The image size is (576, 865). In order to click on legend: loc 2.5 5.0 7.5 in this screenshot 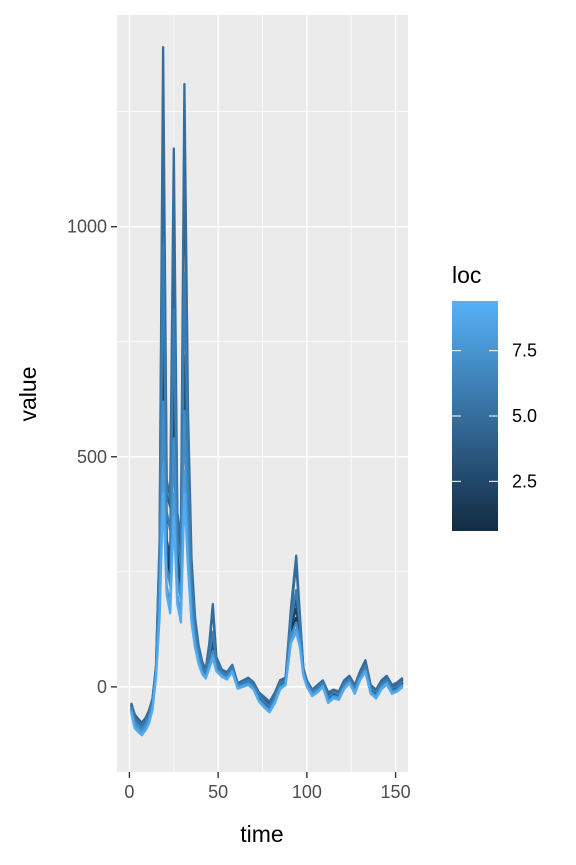, I will do `click(494, 396)`.